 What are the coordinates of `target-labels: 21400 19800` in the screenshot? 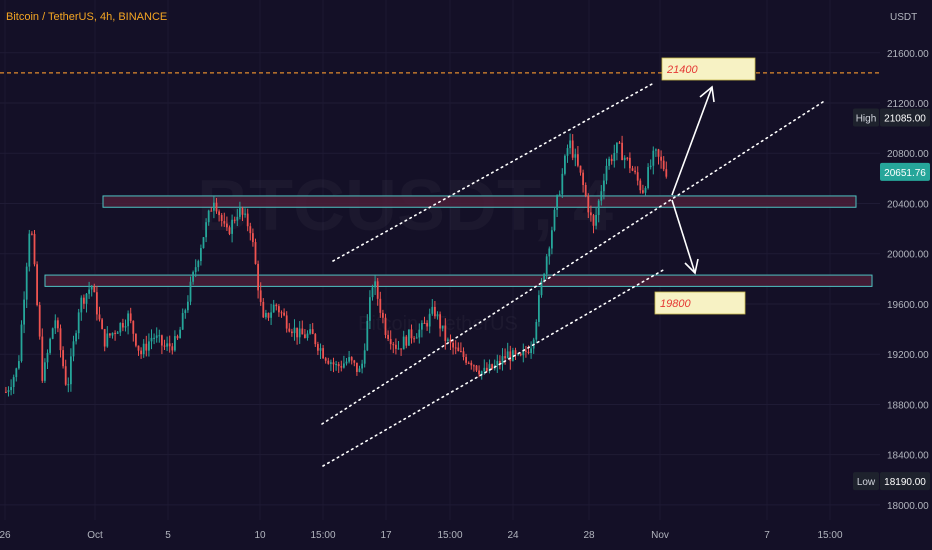 It's located at (705, 186).